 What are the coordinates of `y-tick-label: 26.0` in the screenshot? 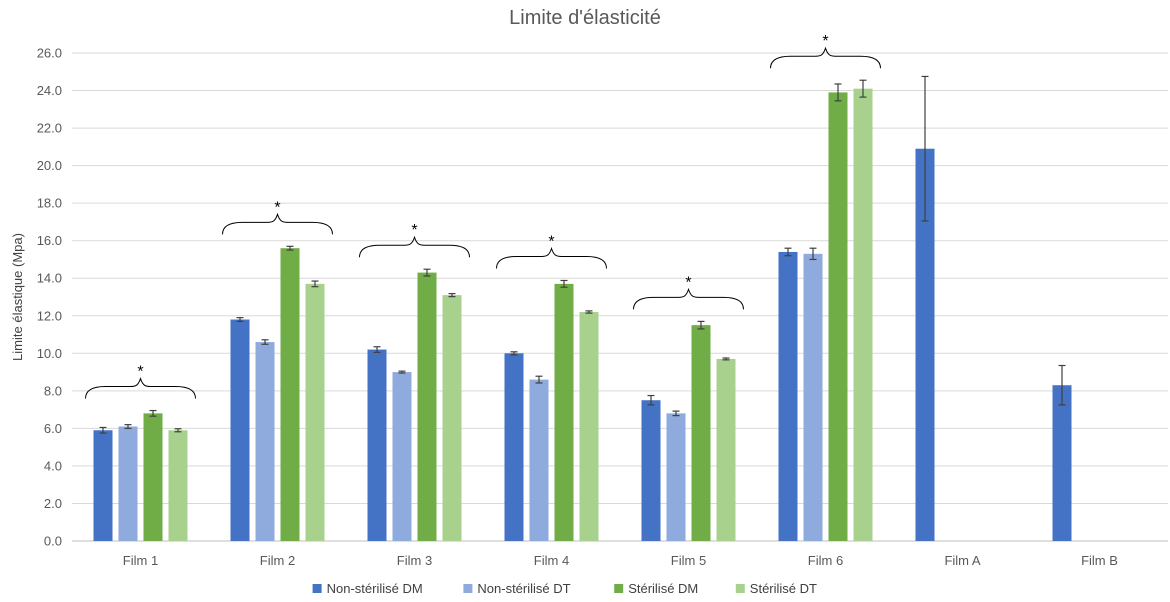 It's located at (49, 53).